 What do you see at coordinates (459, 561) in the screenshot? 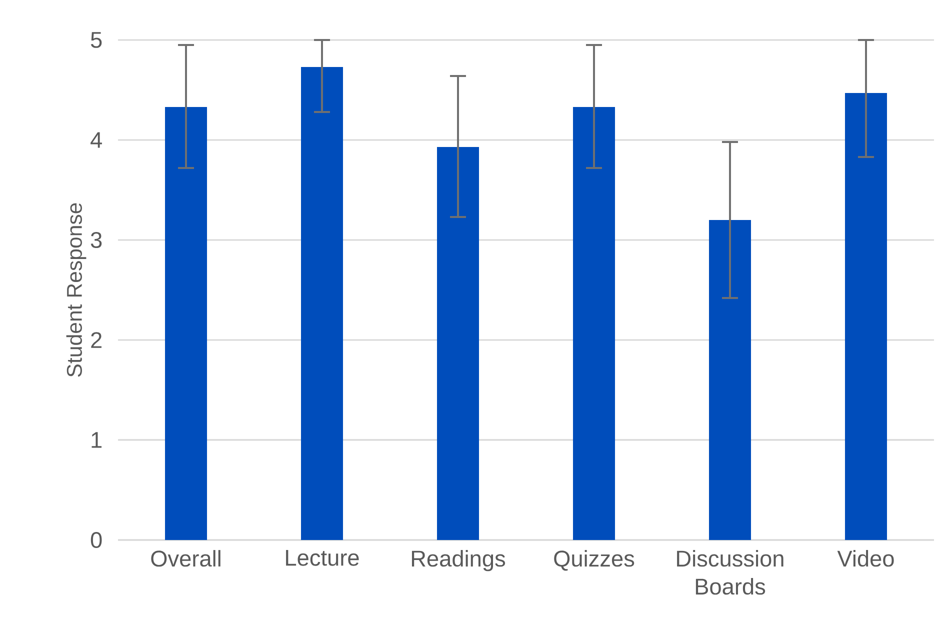
I see `x-tick-label: Readings` at bounding box center [459, 561].